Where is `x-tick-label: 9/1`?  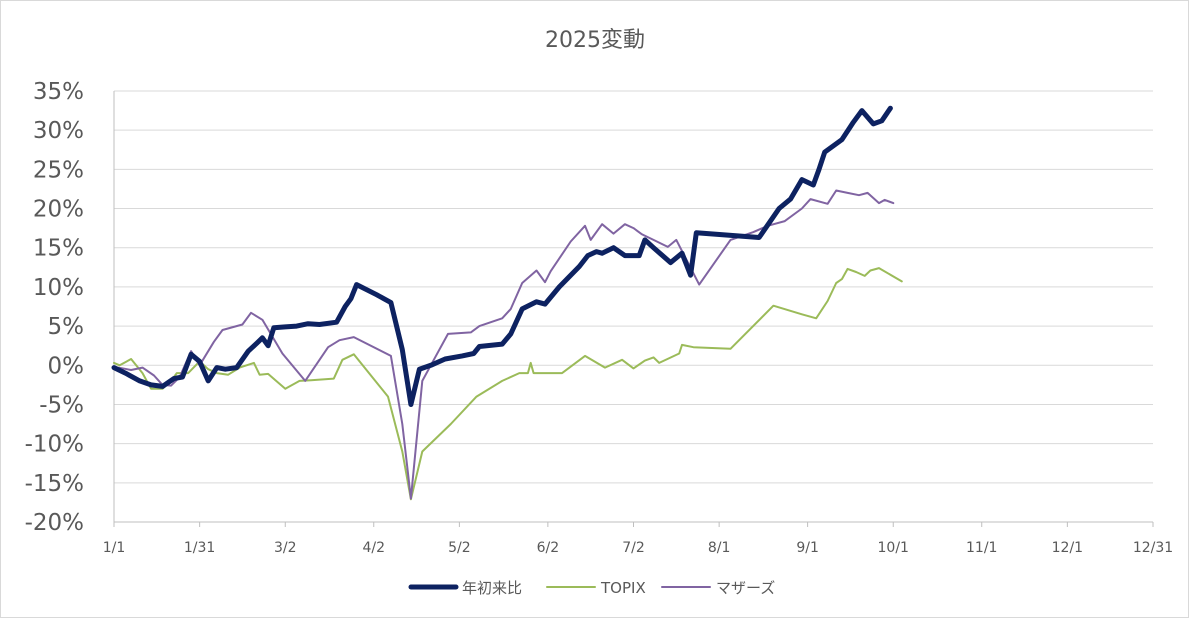
x-tick-label: 9/1 is located at coordinates (807, 548).